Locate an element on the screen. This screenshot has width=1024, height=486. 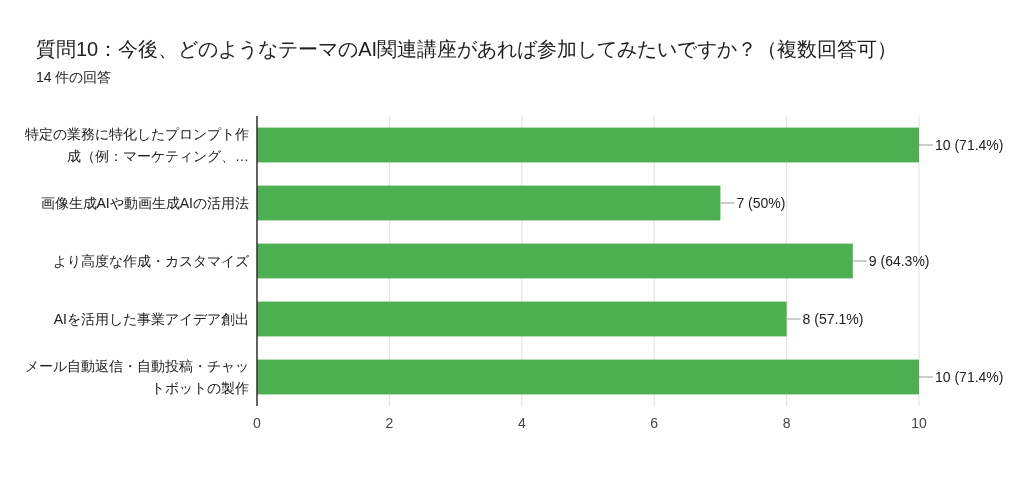
x-tick-label: 4 is located at coordinates (521, 423).